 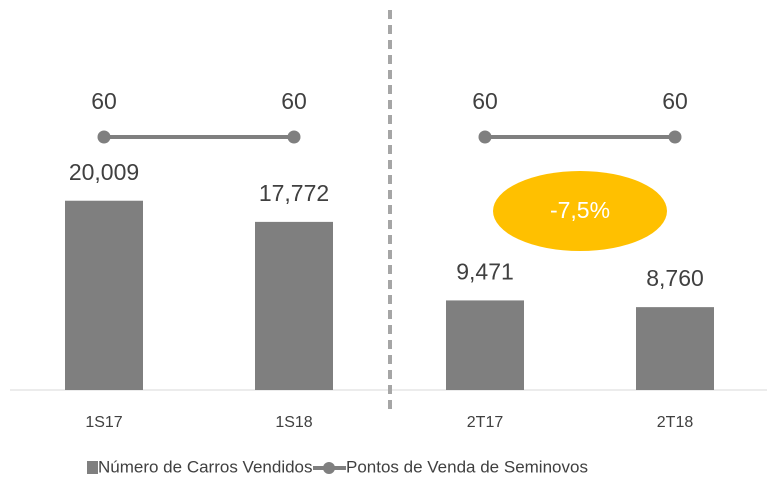 What do you see at coordinates (103, 422) in the screenshot?
I see `x-tick-label: 1S17` at bounding box center [103, 422].